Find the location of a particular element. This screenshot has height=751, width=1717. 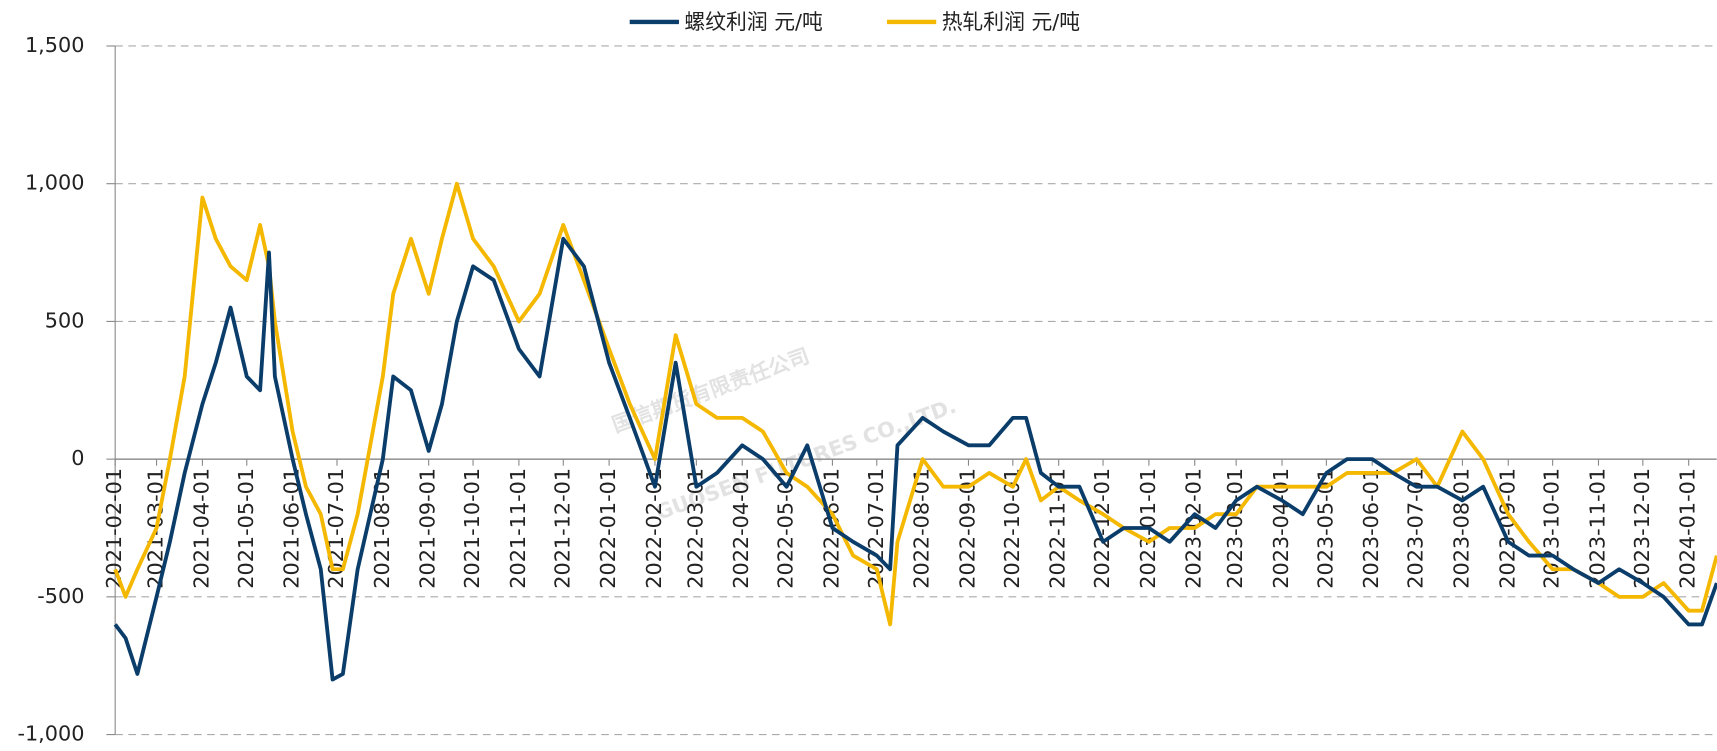

x-tick-label: 2021-02-01 is located at coordinates (114, 528).